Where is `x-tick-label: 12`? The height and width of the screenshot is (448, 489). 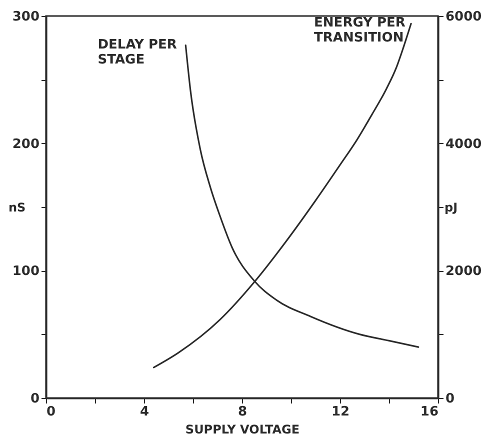
x-tick-label: 12 is located at coordinates (340, 412).